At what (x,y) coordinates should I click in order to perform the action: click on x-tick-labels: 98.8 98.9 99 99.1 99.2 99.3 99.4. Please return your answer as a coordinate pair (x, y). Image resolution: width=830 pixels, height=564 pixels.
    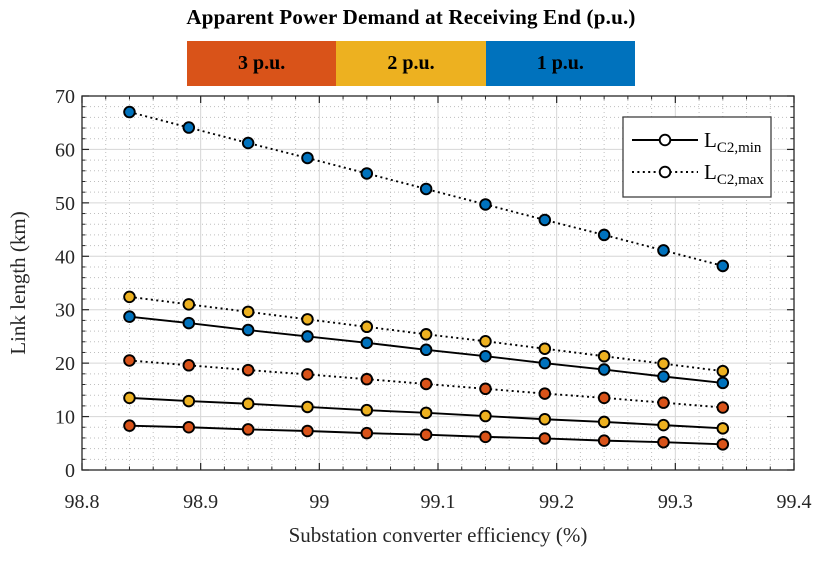
    Looking at the image, I should click on (438, 502).